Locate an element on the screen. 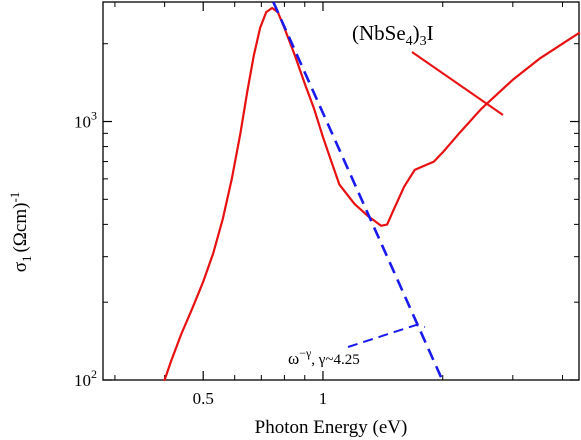 The image size is (581, 440). y-tick-label-exponent: 3 is located at coordinates (94, 116).